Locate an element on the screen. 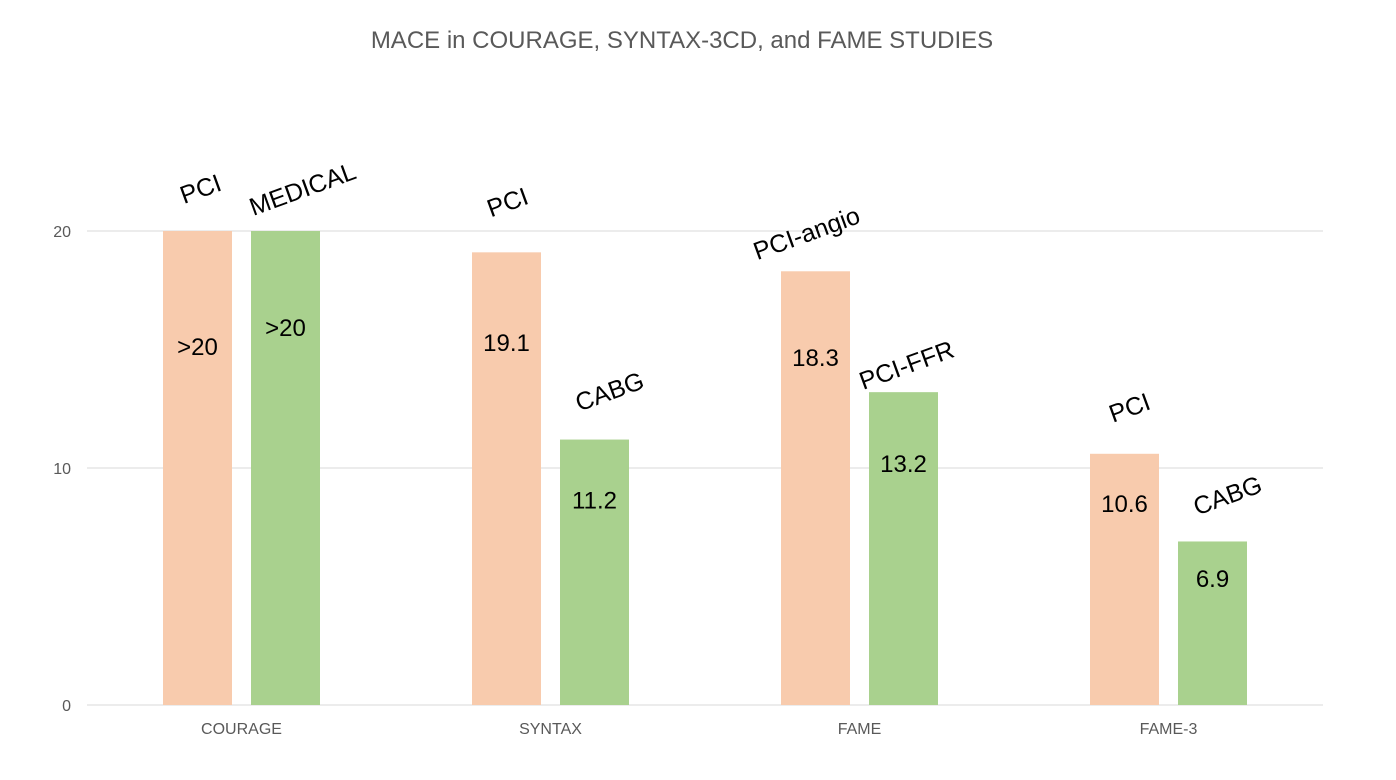  x-axis: COURAGE SYNTAX FAME FAME-3 is located at coordinates (699, 729).